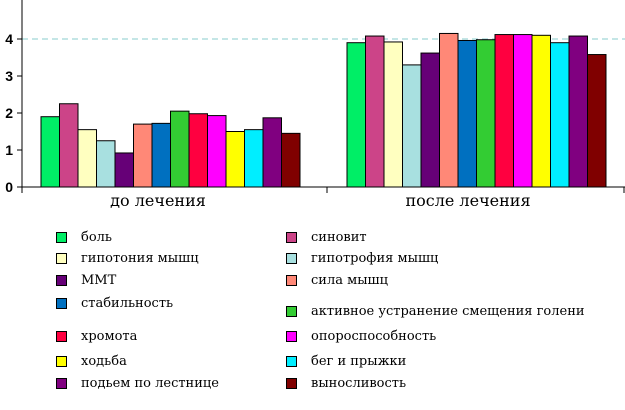 This screenshot has width=625, height=410. Describe the element at coordinates (320, 200) in the screenshot. I see `x-axis-categories: до лечения после лечения` at that location.